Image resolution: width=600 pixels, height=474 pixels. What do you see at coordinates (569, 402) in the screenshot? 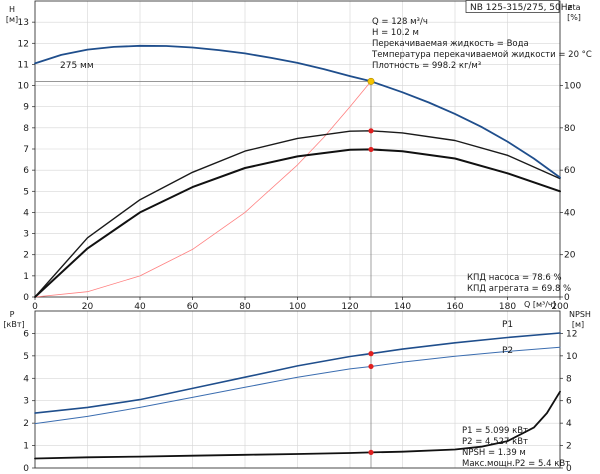
I see `npsh-tick-label-3: 6` at bounding box center [569, 402].